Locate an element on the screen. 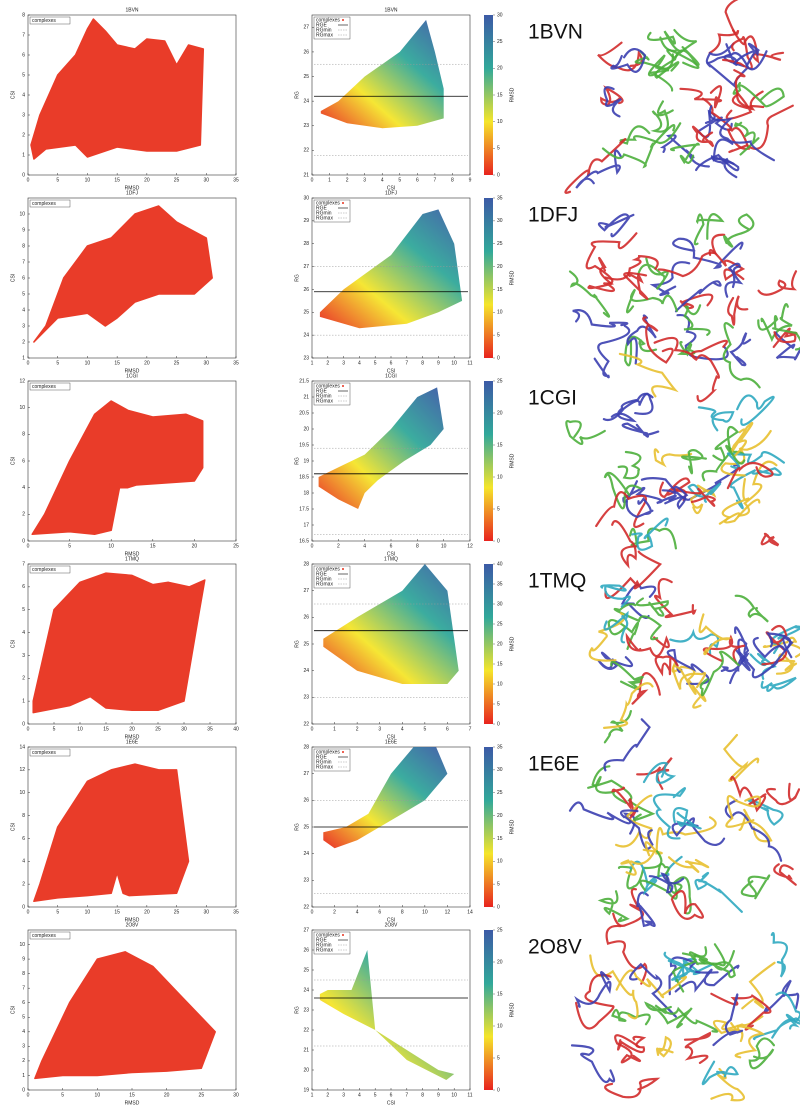 The image size is (800, 1108). x-tick-label: 30 is located at coordinates (236, 1095).